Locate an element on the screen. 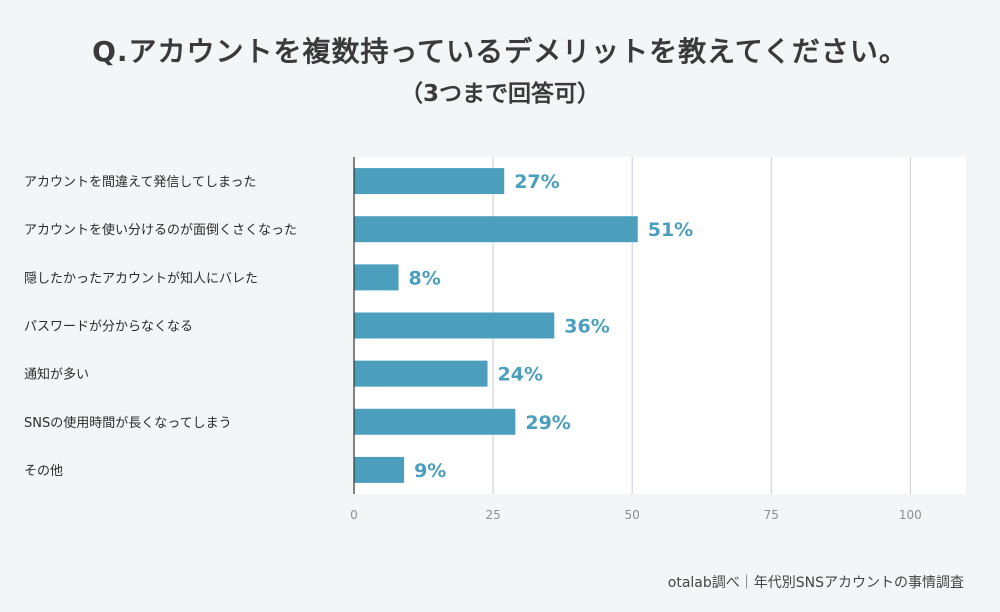 This screenshot has width=1000, height=612. bar-value-label: 9% is located at coordinates (430, 471).